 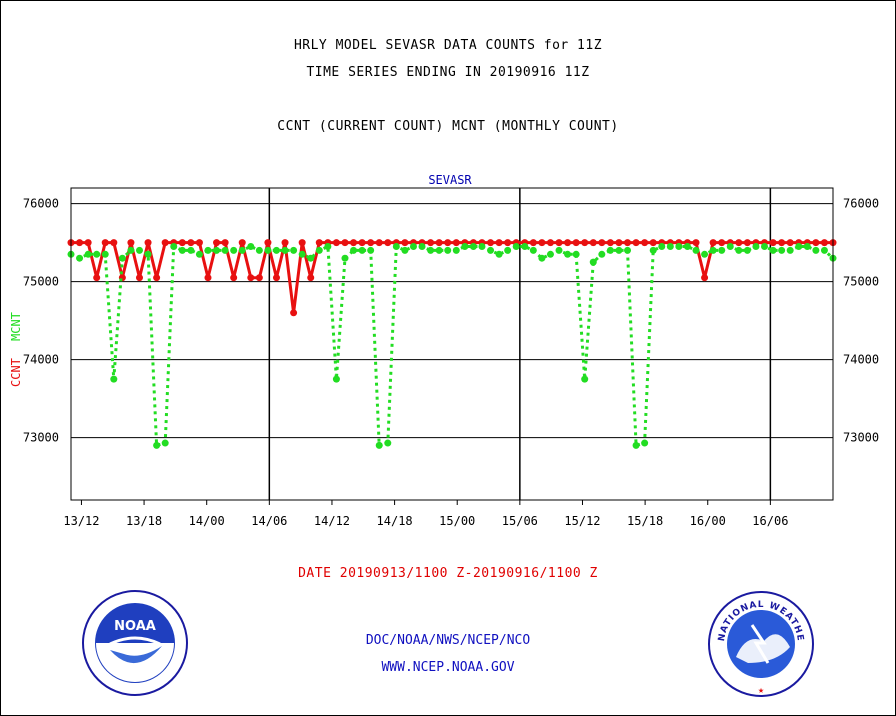 What do you see at coordinates (395, 521) in the screenshot?
I see `x-tick-label: 14/18` at bounding box center [395, 521].